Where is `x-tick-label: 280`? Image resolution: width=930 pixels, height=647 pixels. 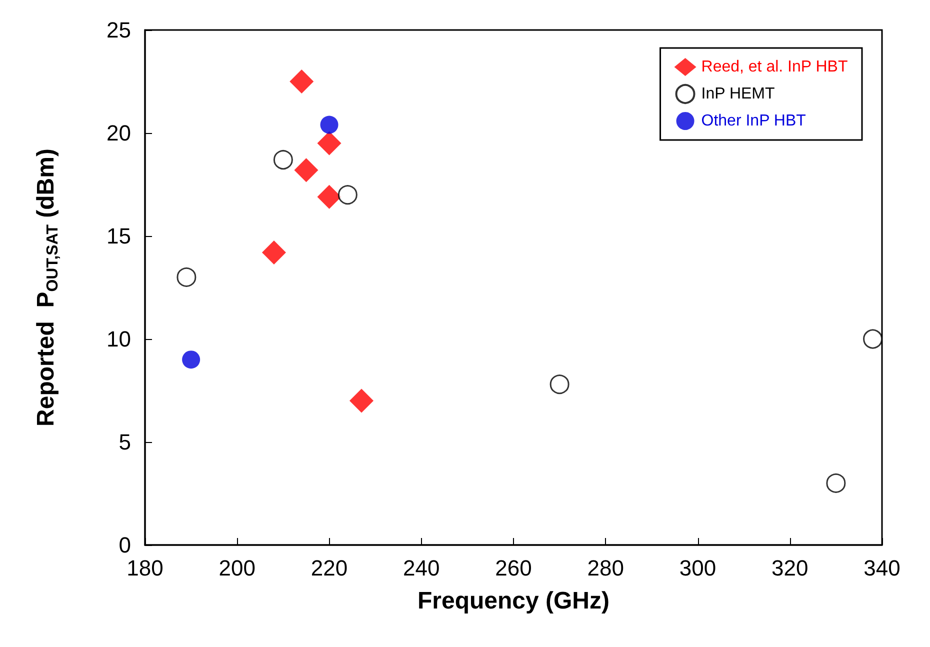
x-tick-label: 280 is located at coordinates (605, 568).